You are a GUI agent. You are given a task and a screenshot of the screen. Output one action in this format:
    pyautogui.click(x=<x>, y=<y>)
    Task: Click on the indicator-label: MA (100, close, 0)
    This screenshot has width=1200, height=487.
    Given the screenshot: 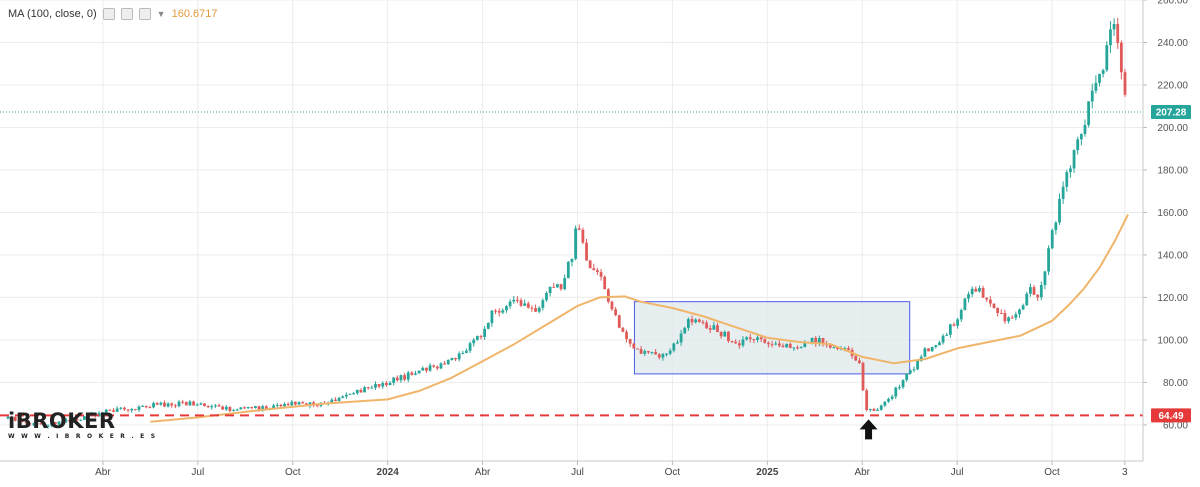 What is the action you would take?
    pyautogui.click(x=52, y=14)
    